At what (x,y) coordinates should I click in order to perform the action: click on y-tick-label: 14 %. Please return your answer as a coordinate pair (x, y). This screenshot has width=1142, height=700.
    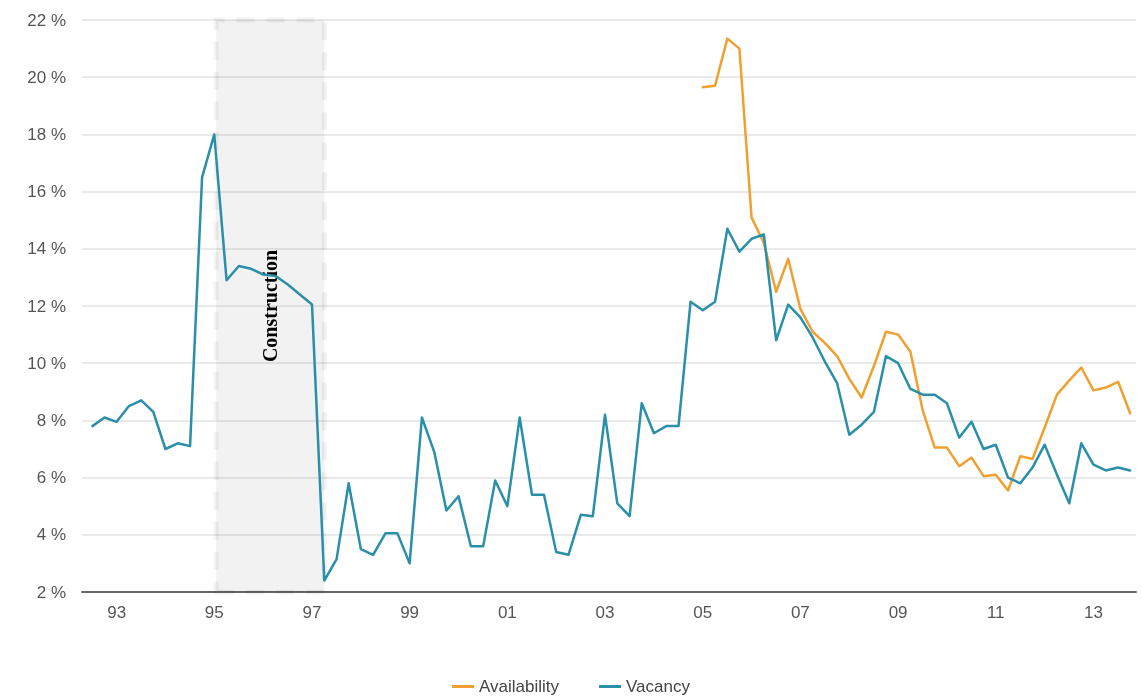
    Looking at the image, I should click on (46, 249).